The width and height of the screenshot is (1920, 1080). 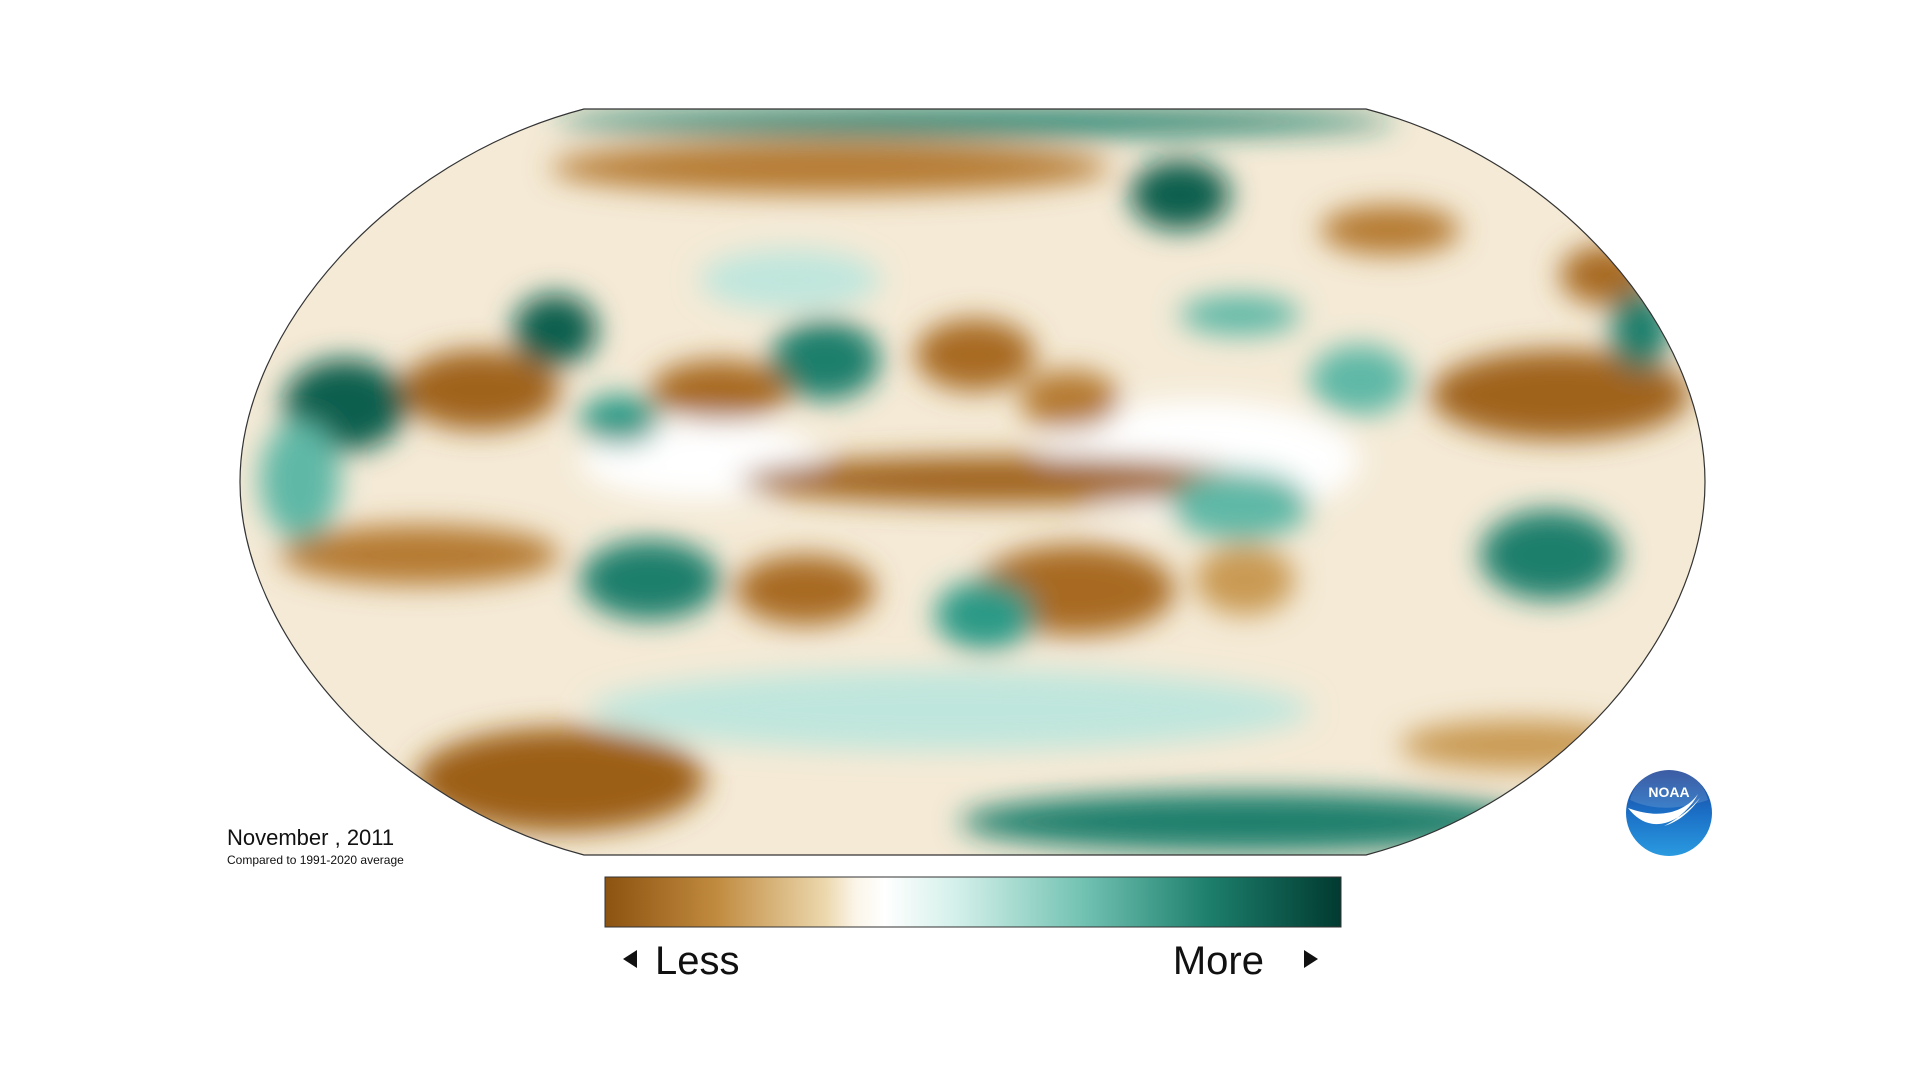 What do you see at coordinates (310, 837) in the screenshot?
I see `date-label: November , 2011` at bounding box center [310, 837].